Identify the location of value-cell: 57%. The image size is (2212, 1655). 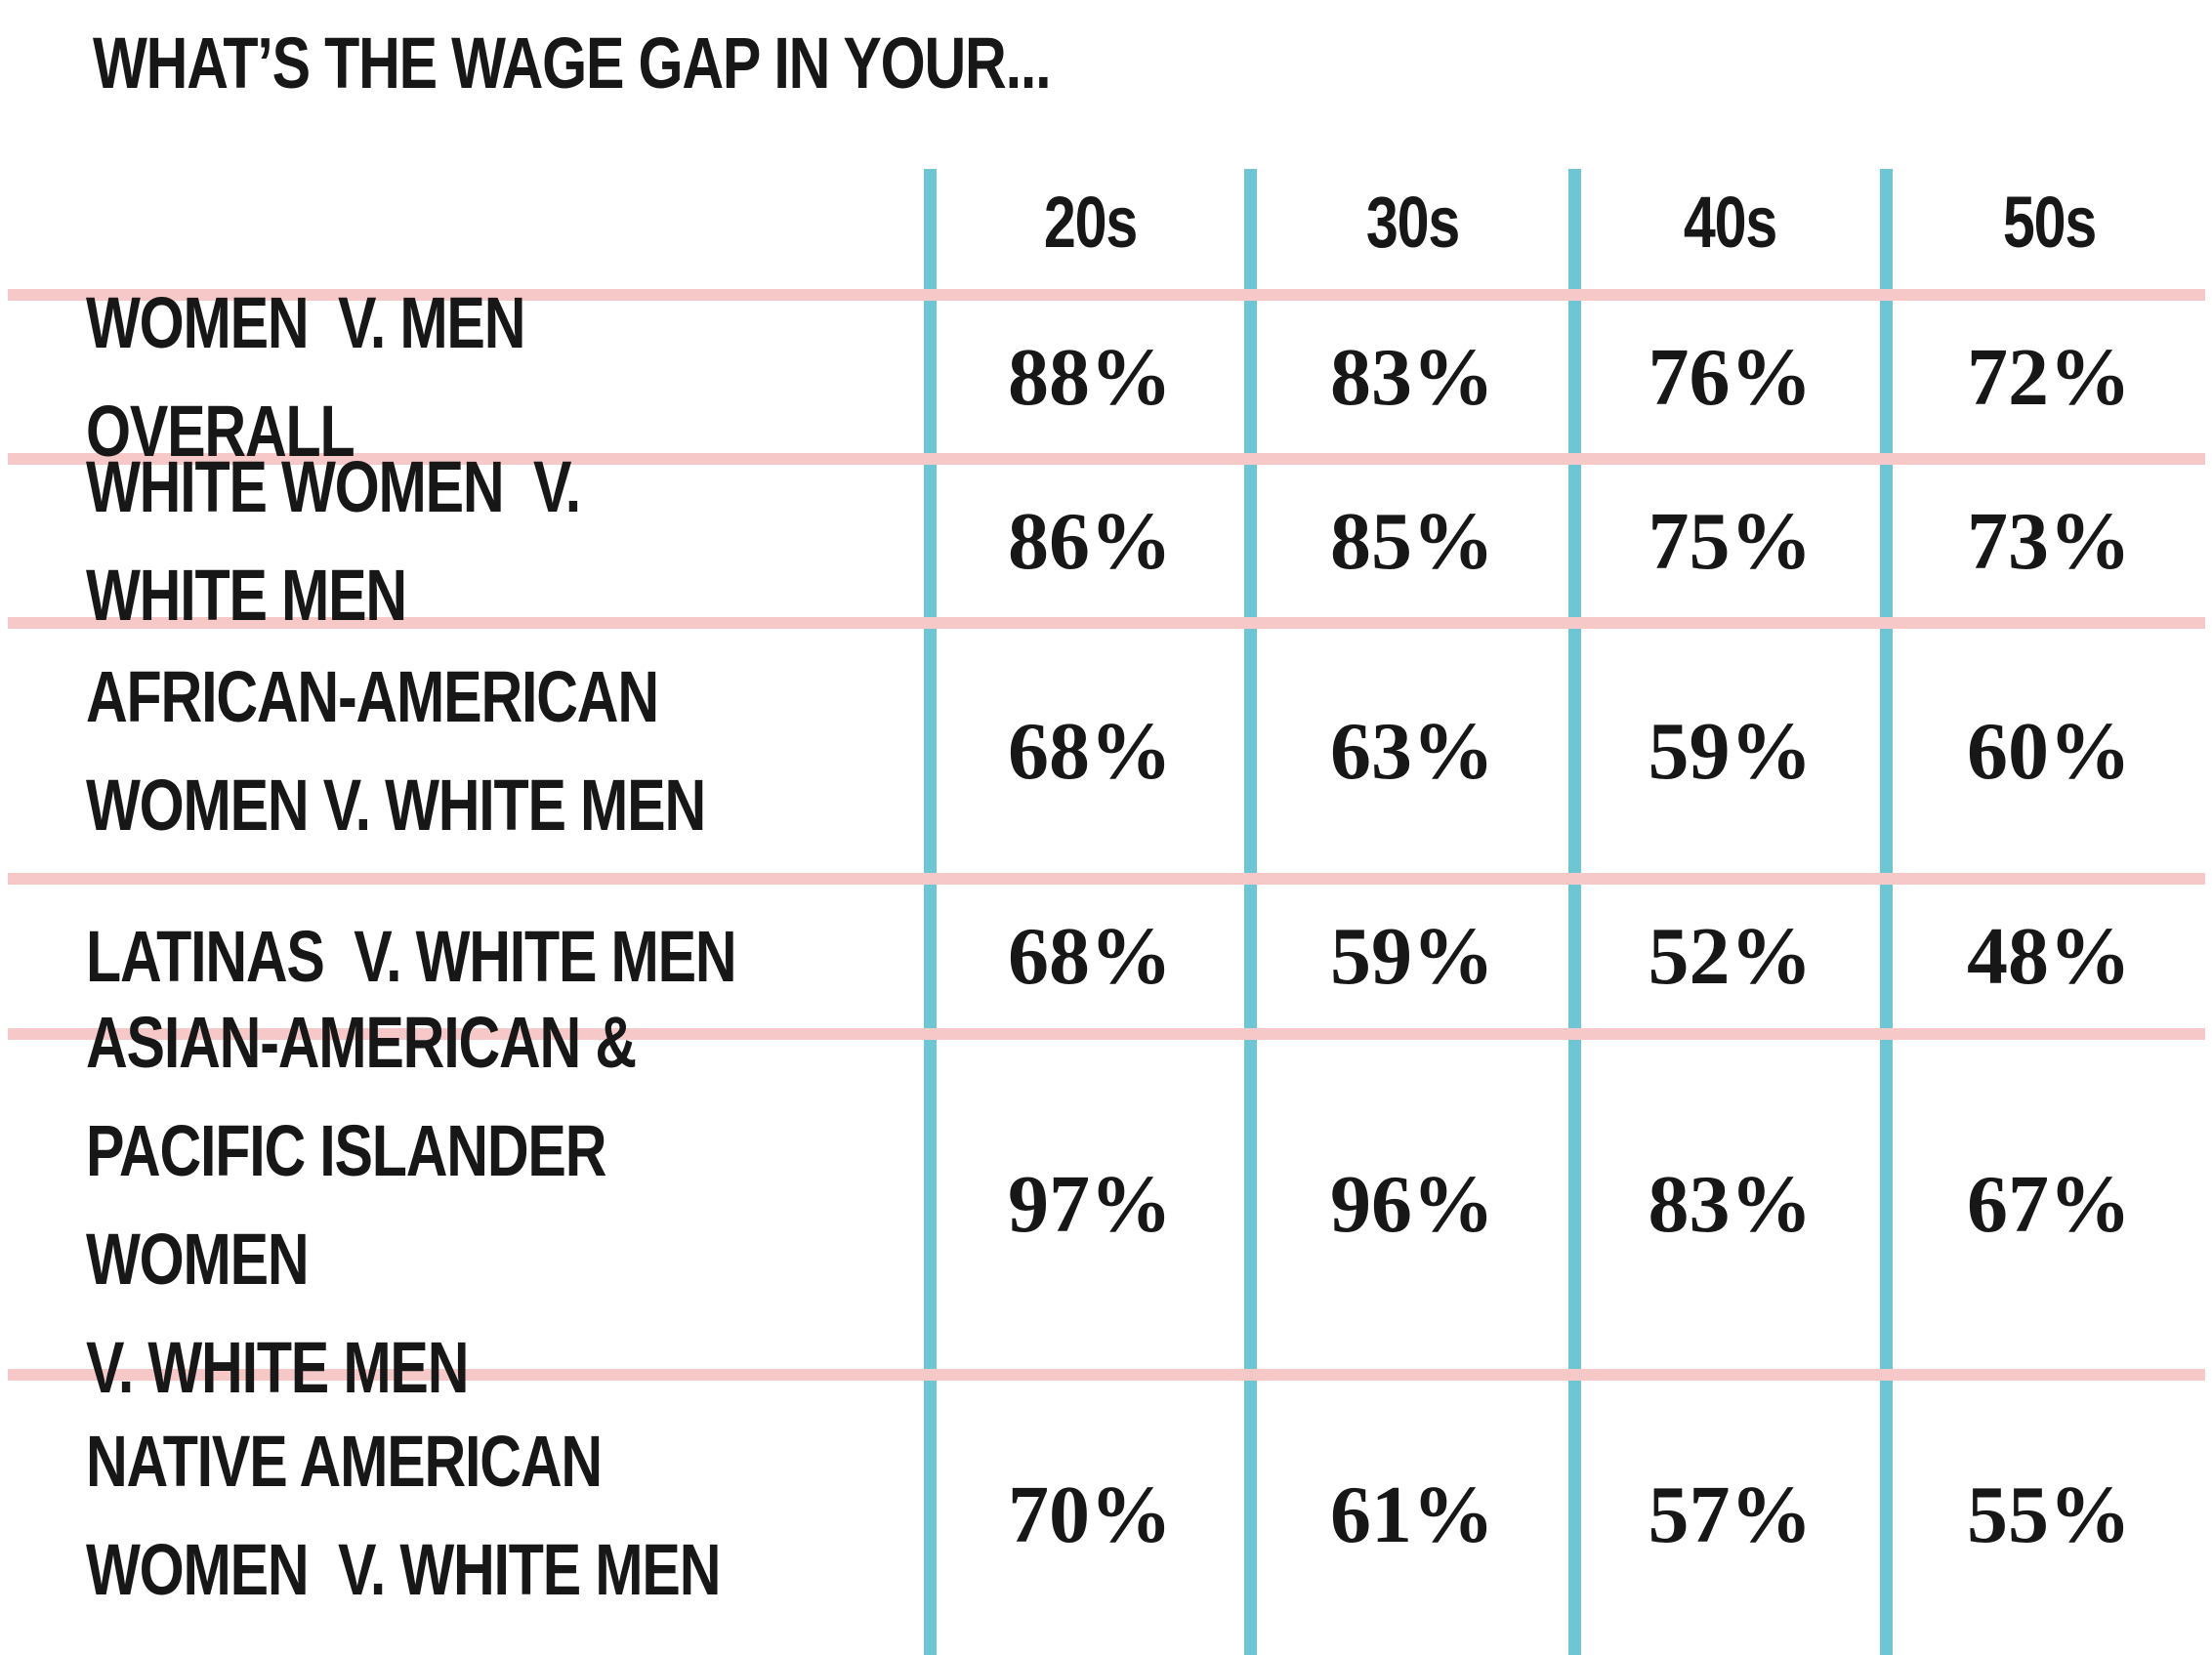
(1730, 1514).